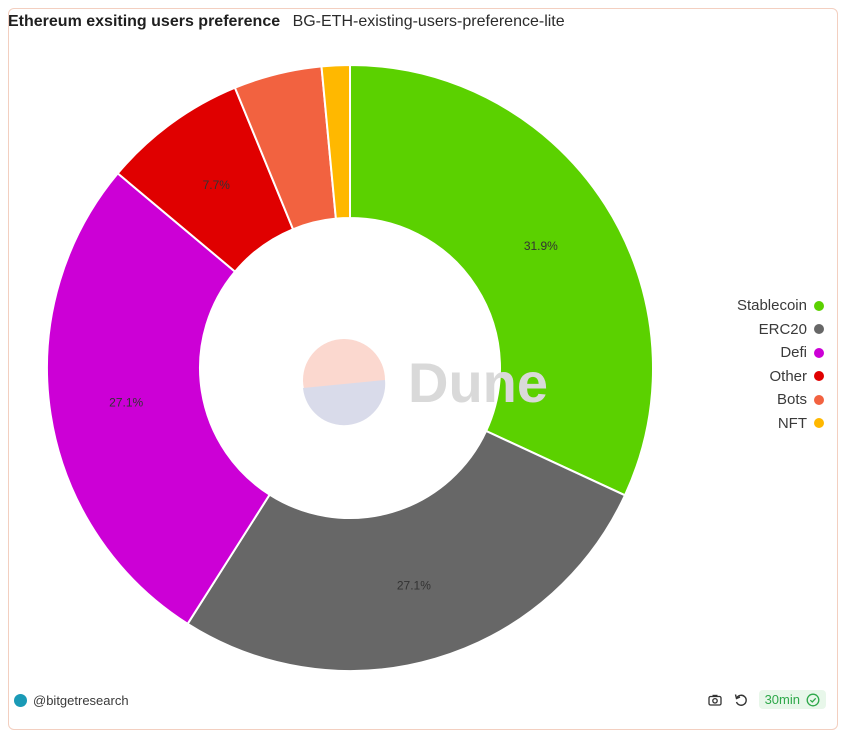 The height and width of the screenshot is (738, 846). What do you see at coordinates (771, 306) in the screenshot?
I see `legend-label: Stablecoin` at bounding box center [771, 306].